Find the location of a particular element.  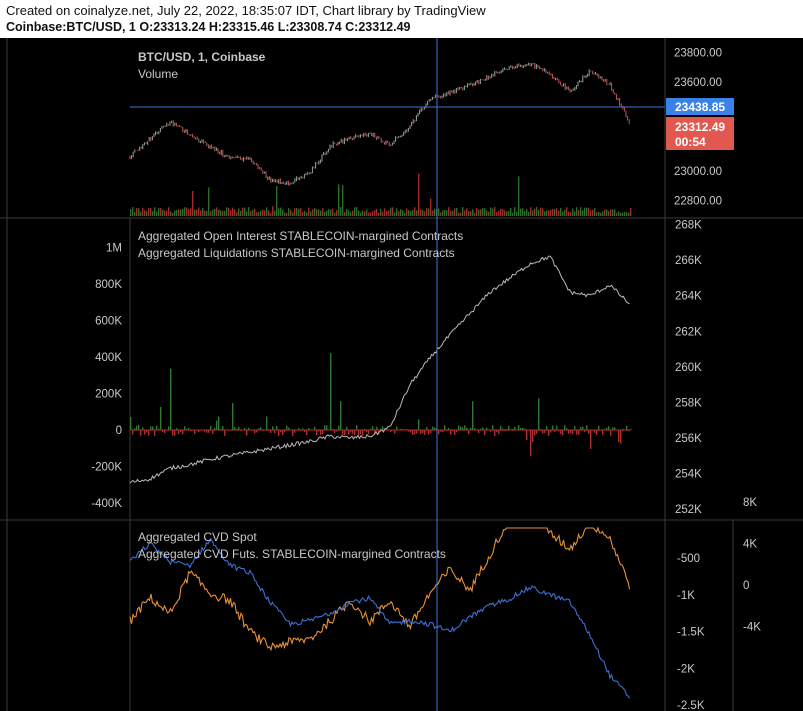

open-interest-axis-tick: 266K is located at coordinates (688, 261).